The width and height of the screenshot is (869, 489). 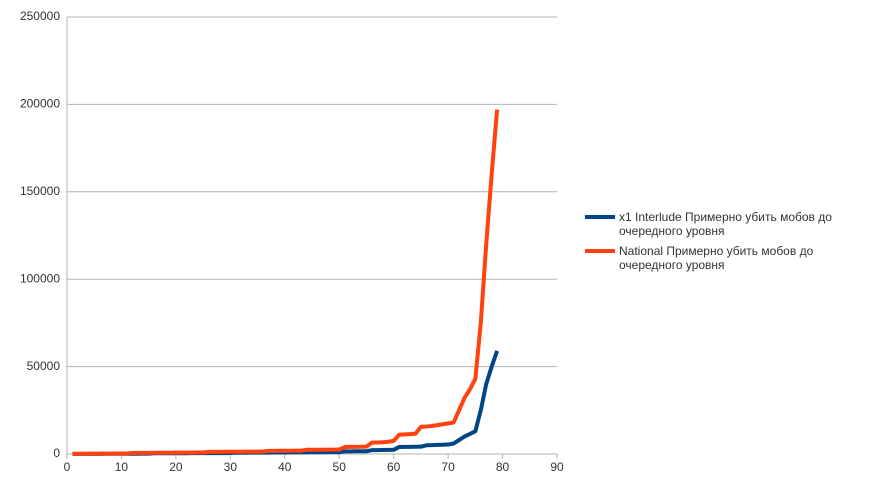 I want to click on y-tick-label: 0, so click(x=56, y=453).